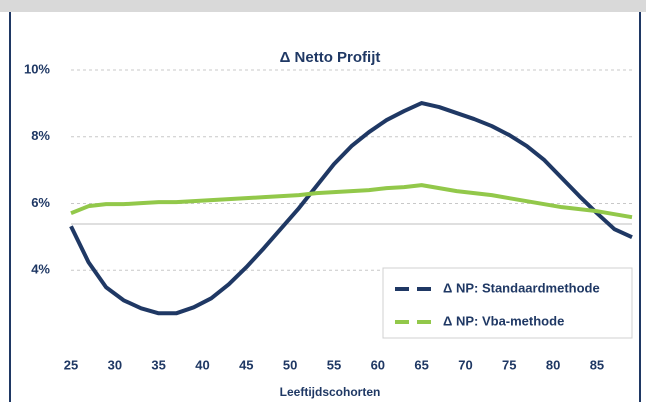 This screenshot has height=402, width=646. What do you see at coordinates (330, 57) in the screenshot?
I see `chart-title: Δ Netto Profijt` at bounding box center [330, 57].